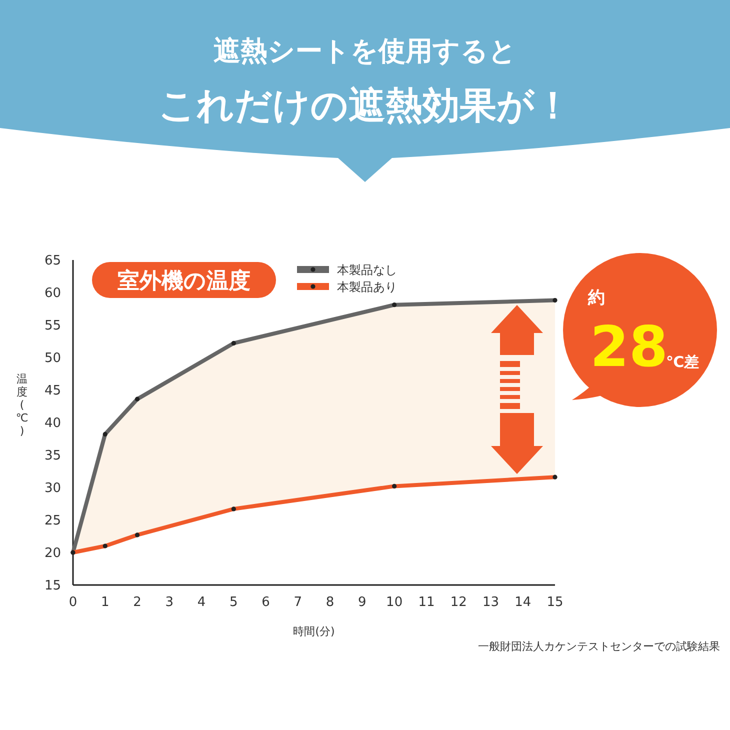  What do you see at coordinates (52, 488) in the screenshot?
I see `y-tick-label: 30` at bounding box center [52, 488].